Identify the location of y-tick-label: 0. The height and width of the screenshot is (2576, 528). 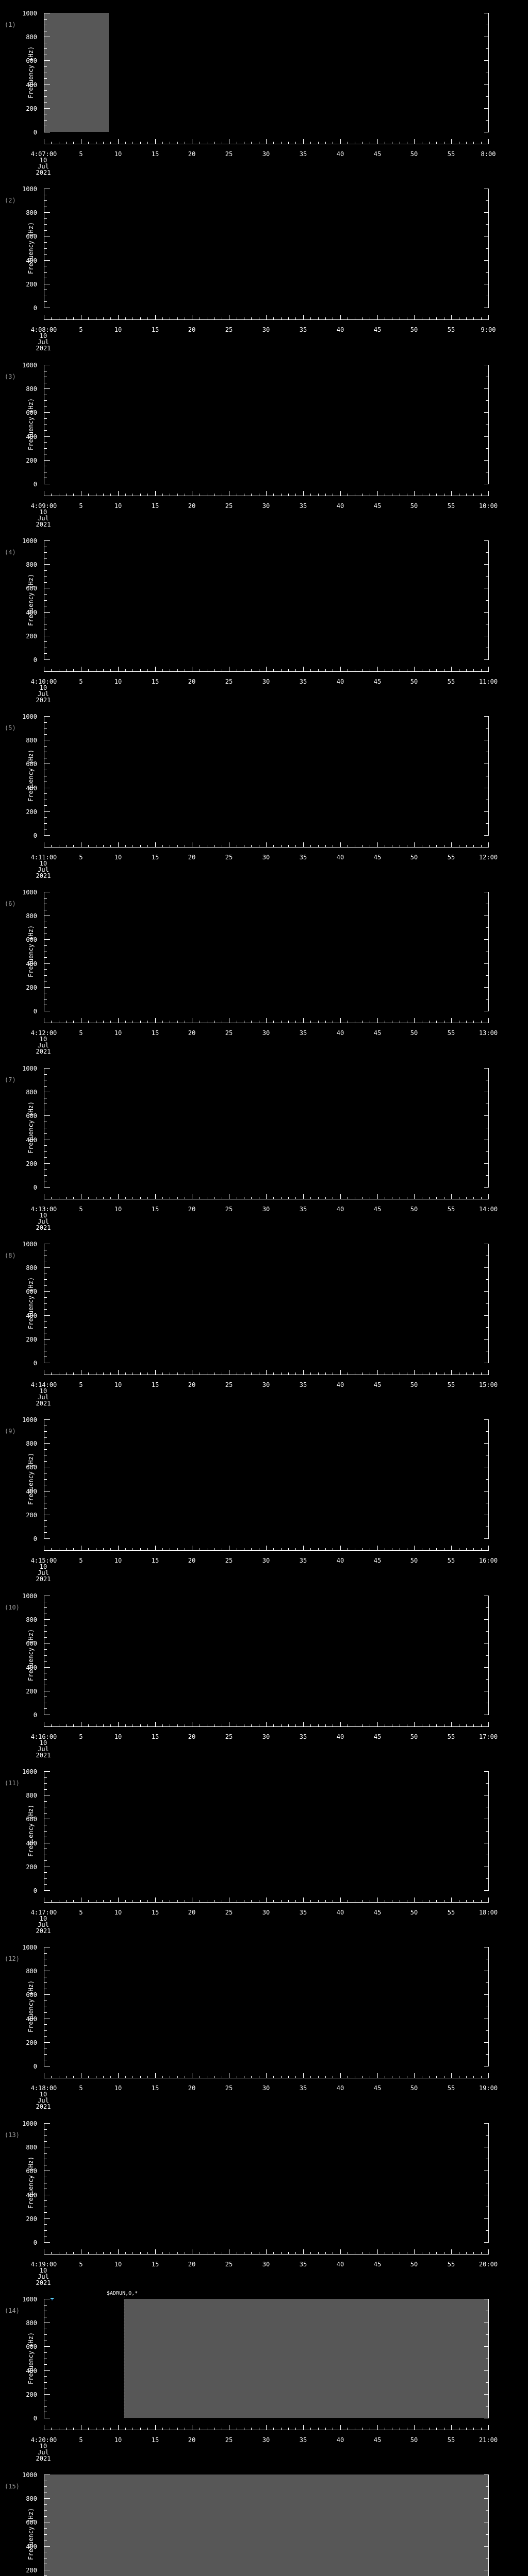
(35, 1363).